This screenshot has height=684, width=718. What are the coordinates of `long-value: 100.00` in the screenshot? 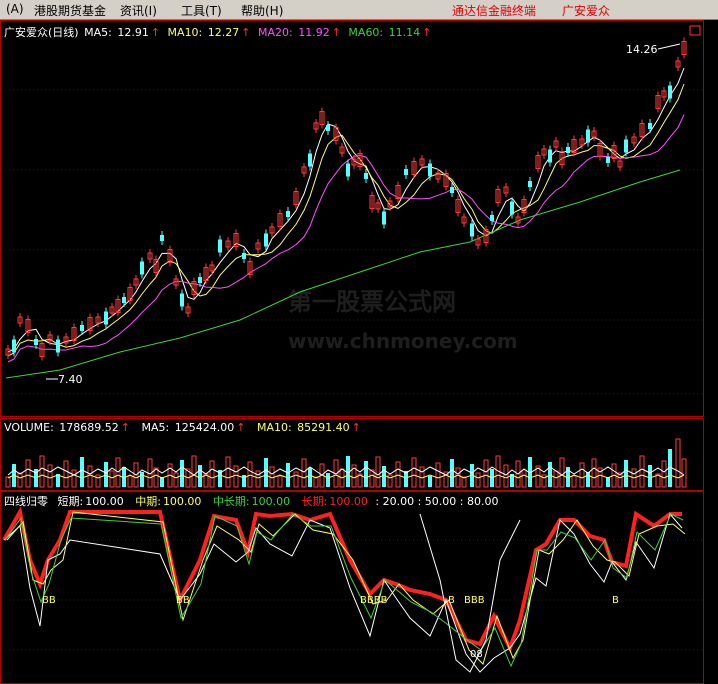 It's located at (348, 501).